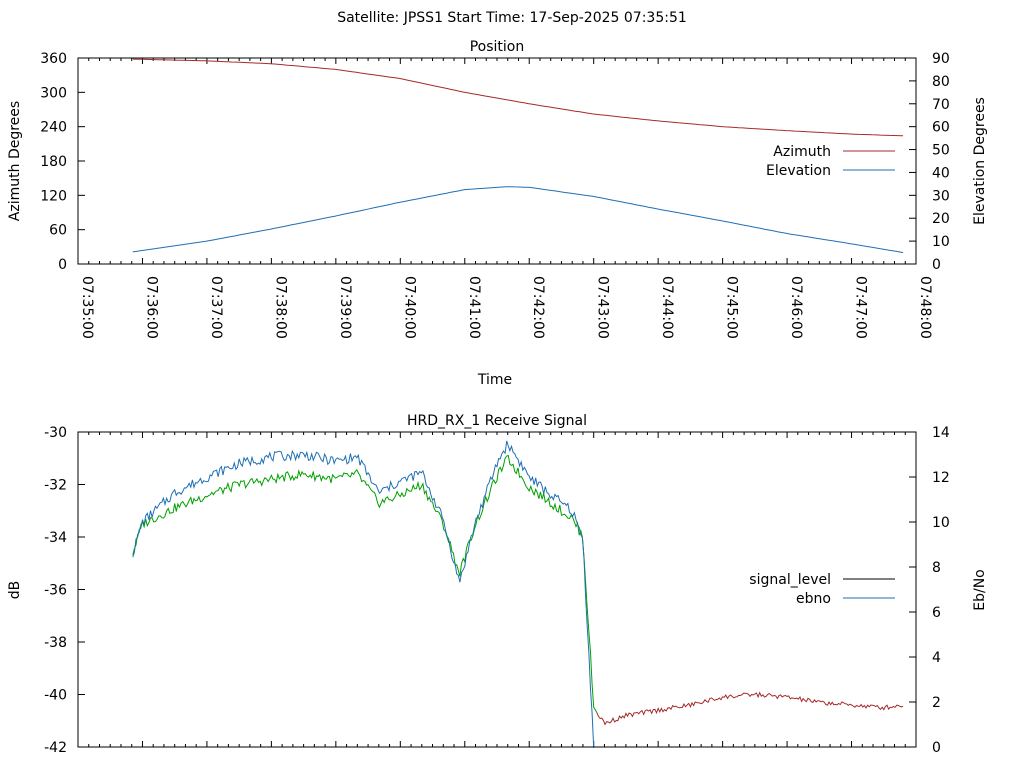  Describe the element at coordinates (941, 151) in the screenshot. I see `y-right-tick-label: 50` at that location.